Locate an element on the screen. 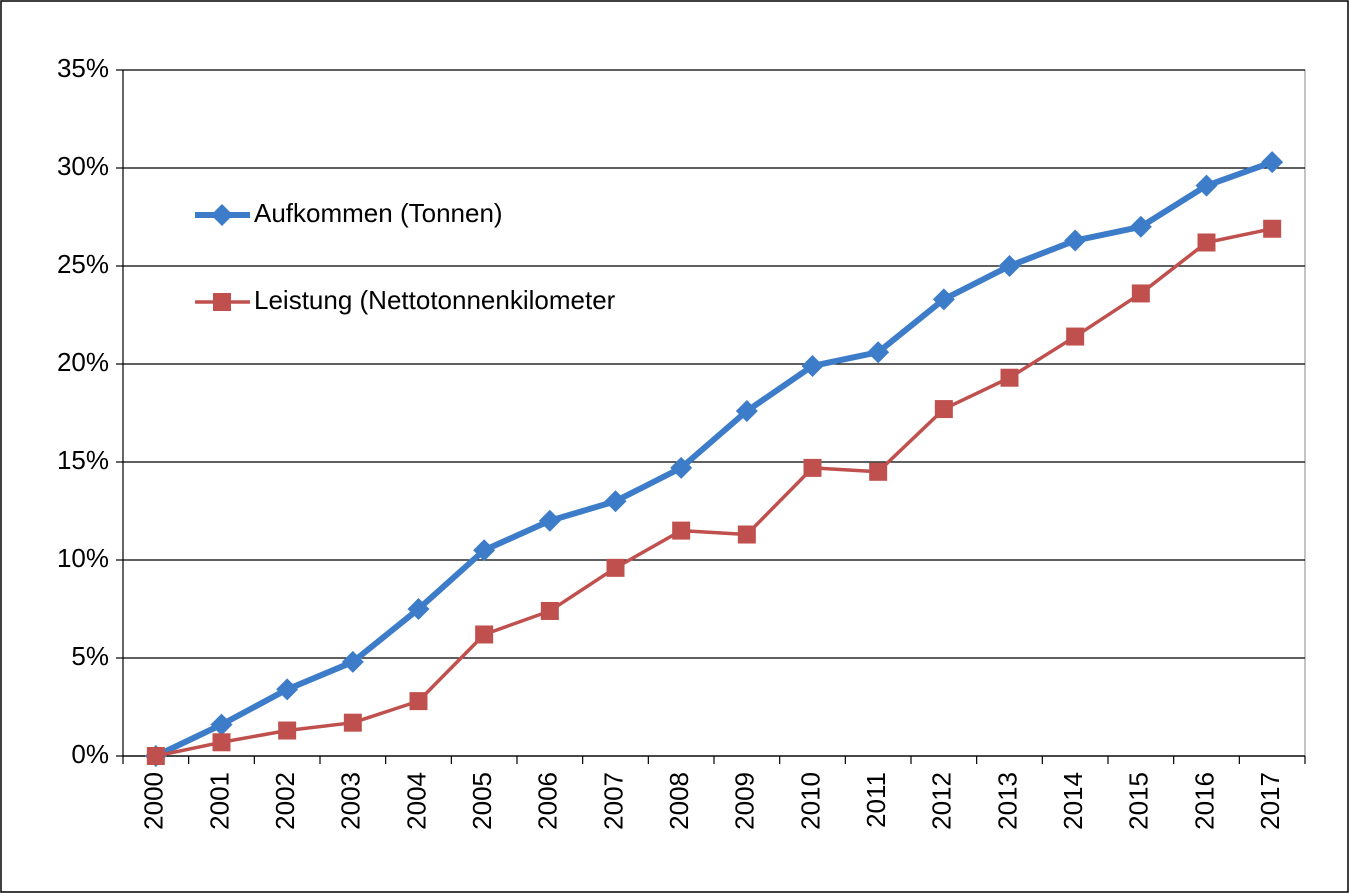 The height and width of the screenshot is (893, 1349). legend-label: Leistung (Nettotonnenkilometer is located at coordinates (435, 300).